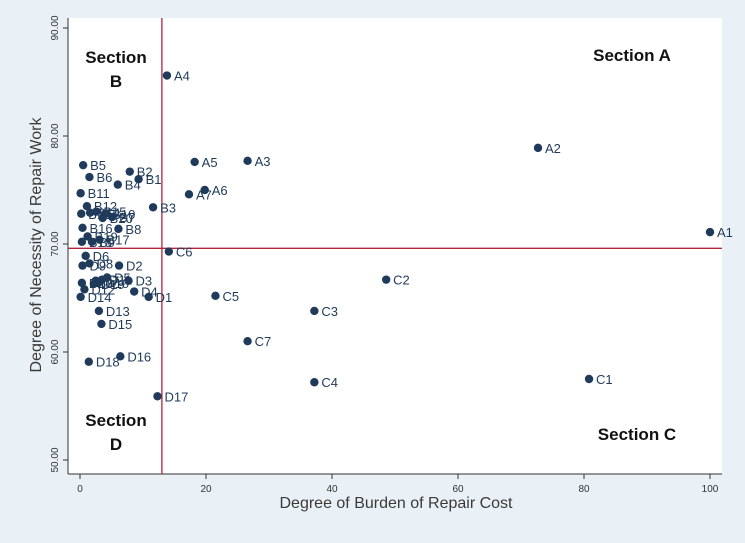 The image size is (745, 543). I want to click on point-b7, so click(112, 217).